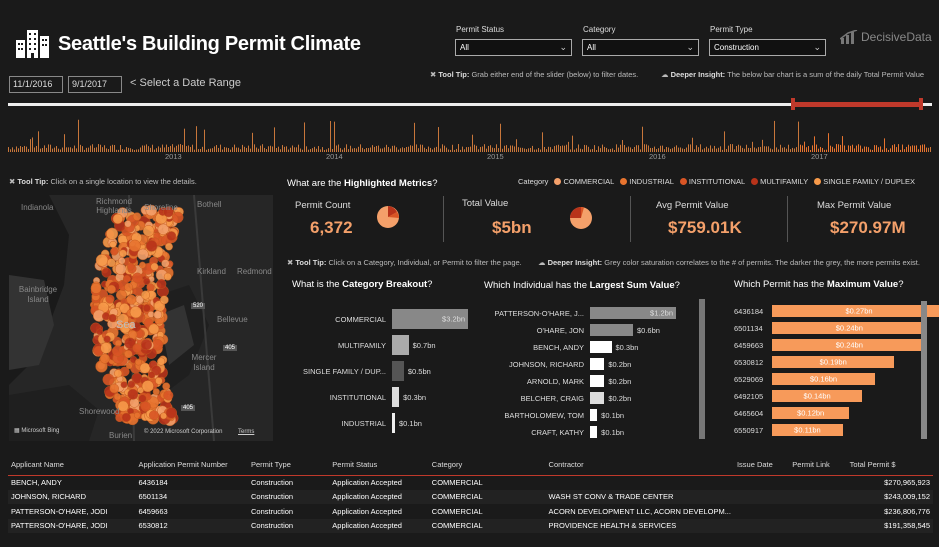 The height and width of the screenshot is (547, 939). Describe the element at coordinates (357, 423) in the screenshot. I see `category-row: INDUSTRIAL $0.1bn` at that location.